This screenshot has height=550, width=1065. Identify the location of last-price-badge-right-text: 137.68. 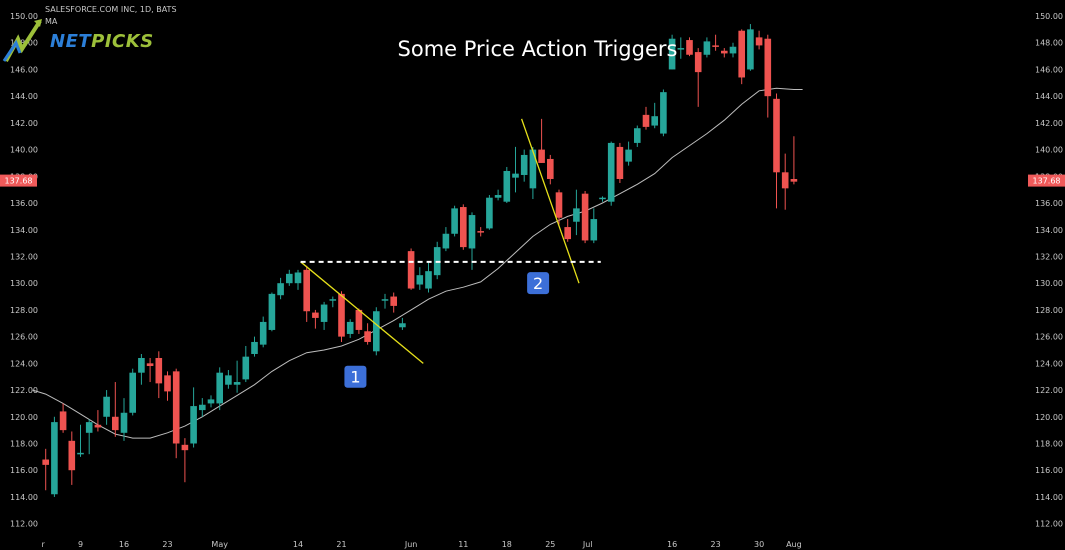
(1047, 181).